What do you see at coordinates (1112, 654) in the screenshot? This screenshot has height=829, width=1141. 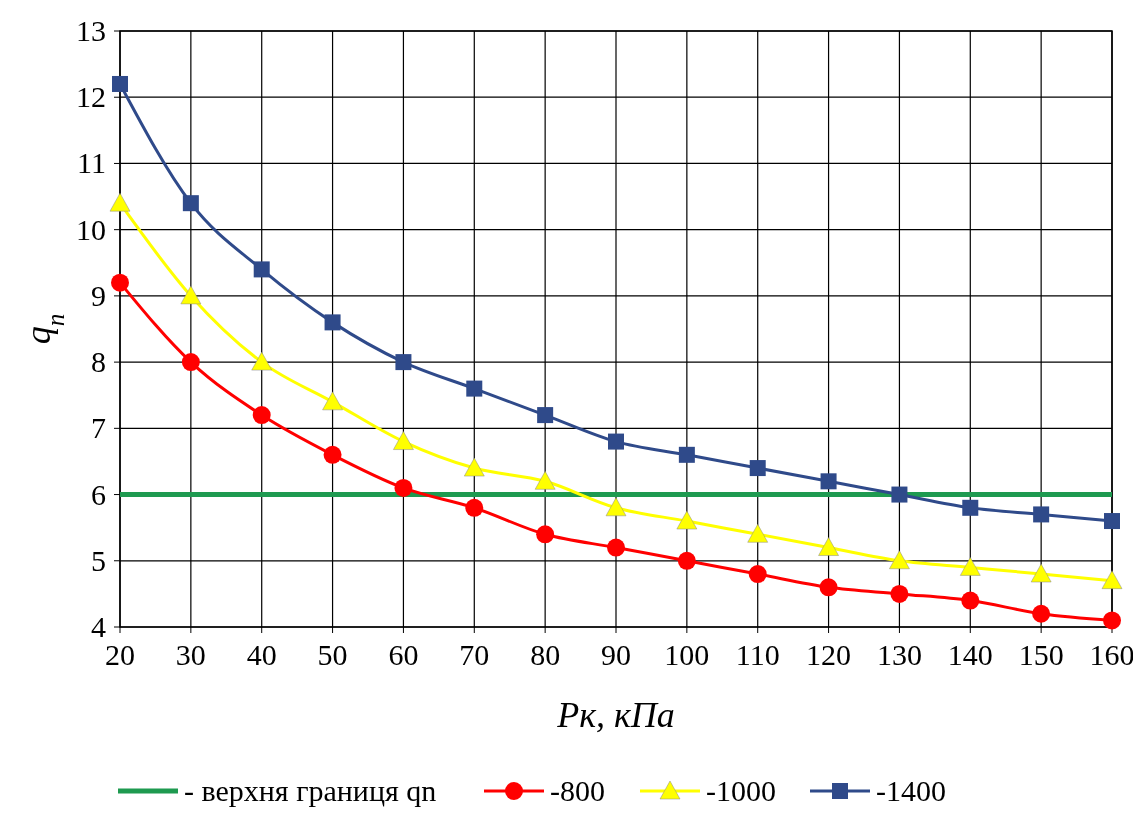 I see `x-tick-label: 160` at bounding box center [1112, 654].